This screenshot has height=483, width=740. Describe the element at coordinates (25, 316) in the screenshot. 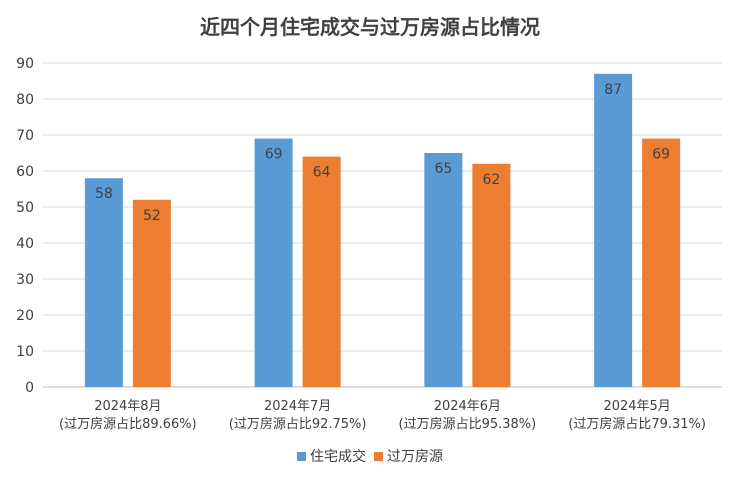

I see `y-tick-label: 20` at that location.